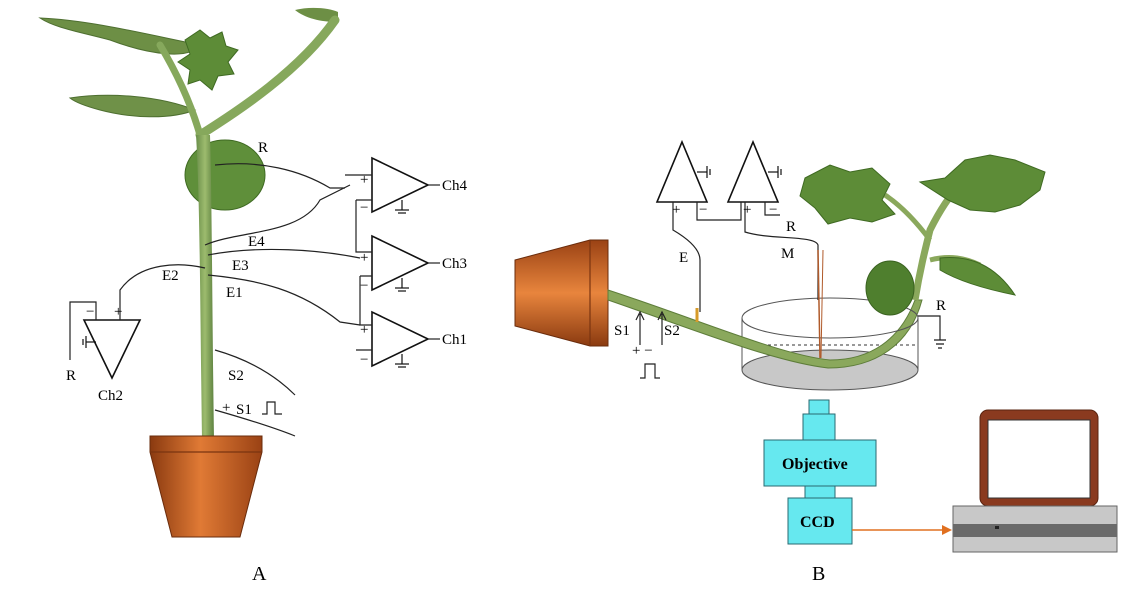 This screenshot has height=592, width=1131. I want to click on amp-ch3-plus: +, so click(364, 258).